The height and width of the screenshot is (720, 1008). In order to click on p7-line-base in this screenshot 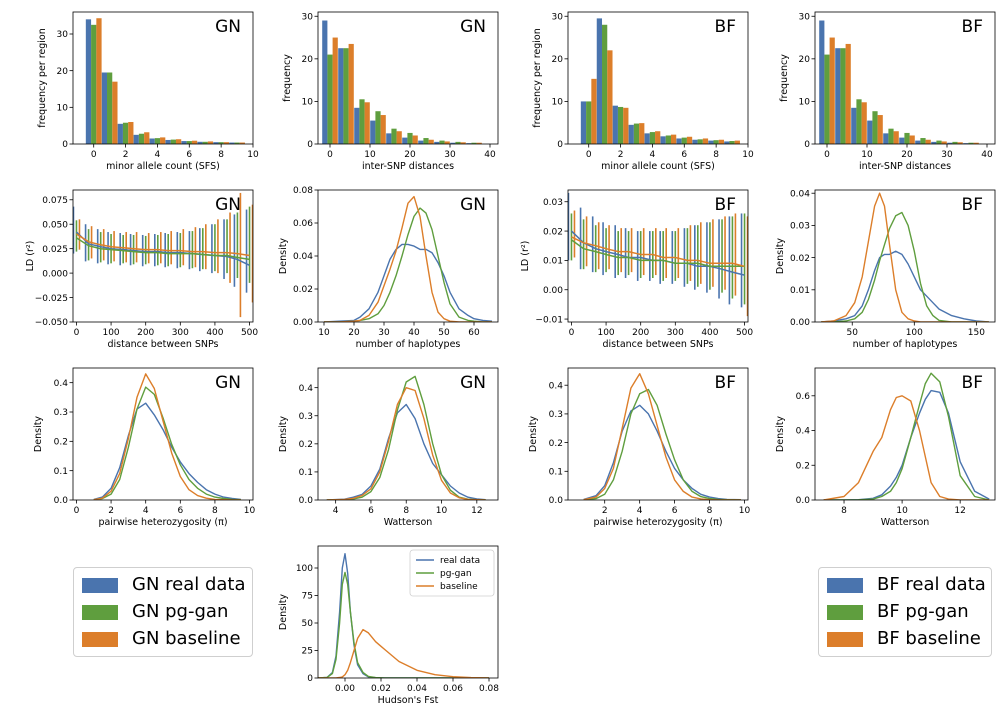, I will do `click(658, 252)`.